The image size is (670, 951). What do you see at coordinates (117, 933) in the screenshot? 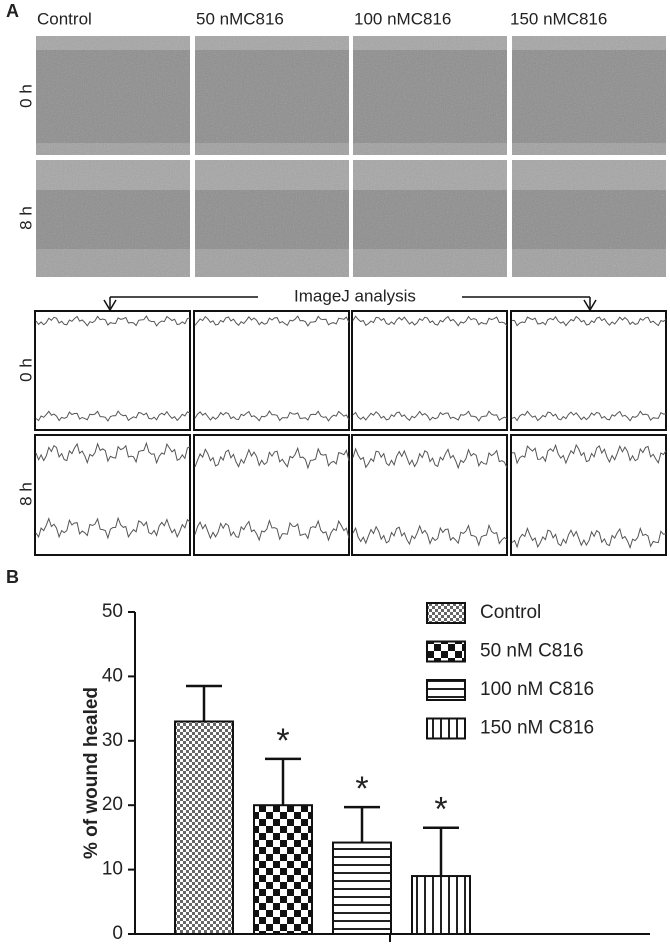
I see `y-tick-label: 0` at bounding box center [117, 933].